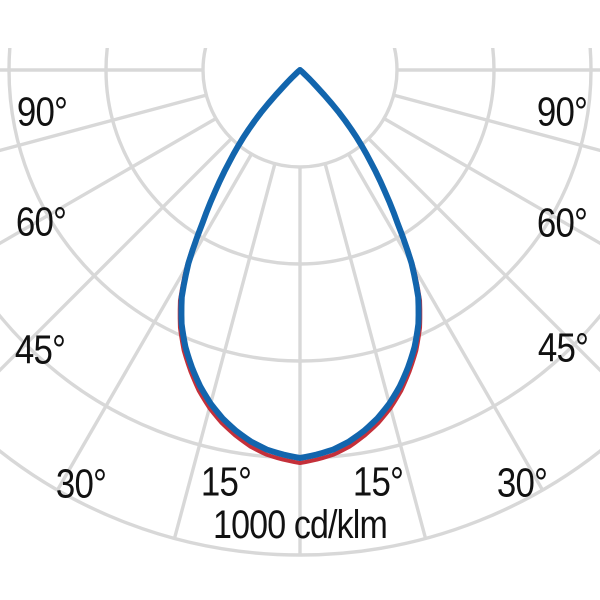  I want to click on angle-label-left-90: 90°, so click(42, 111).